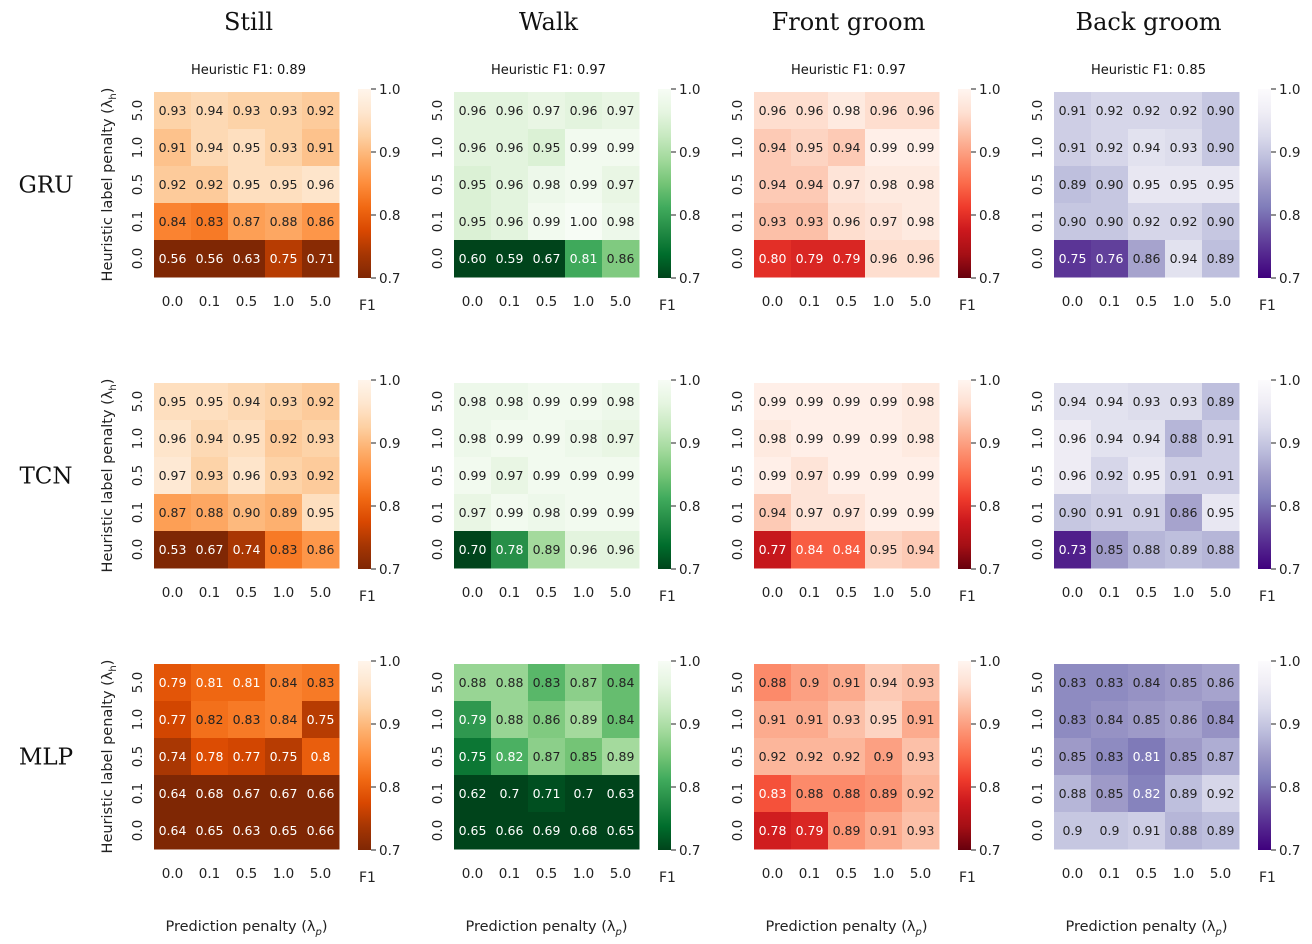  Describe the element at coordinates (809, 302) in the screenshot. I see `x-tick-label: 0.1` at that location.